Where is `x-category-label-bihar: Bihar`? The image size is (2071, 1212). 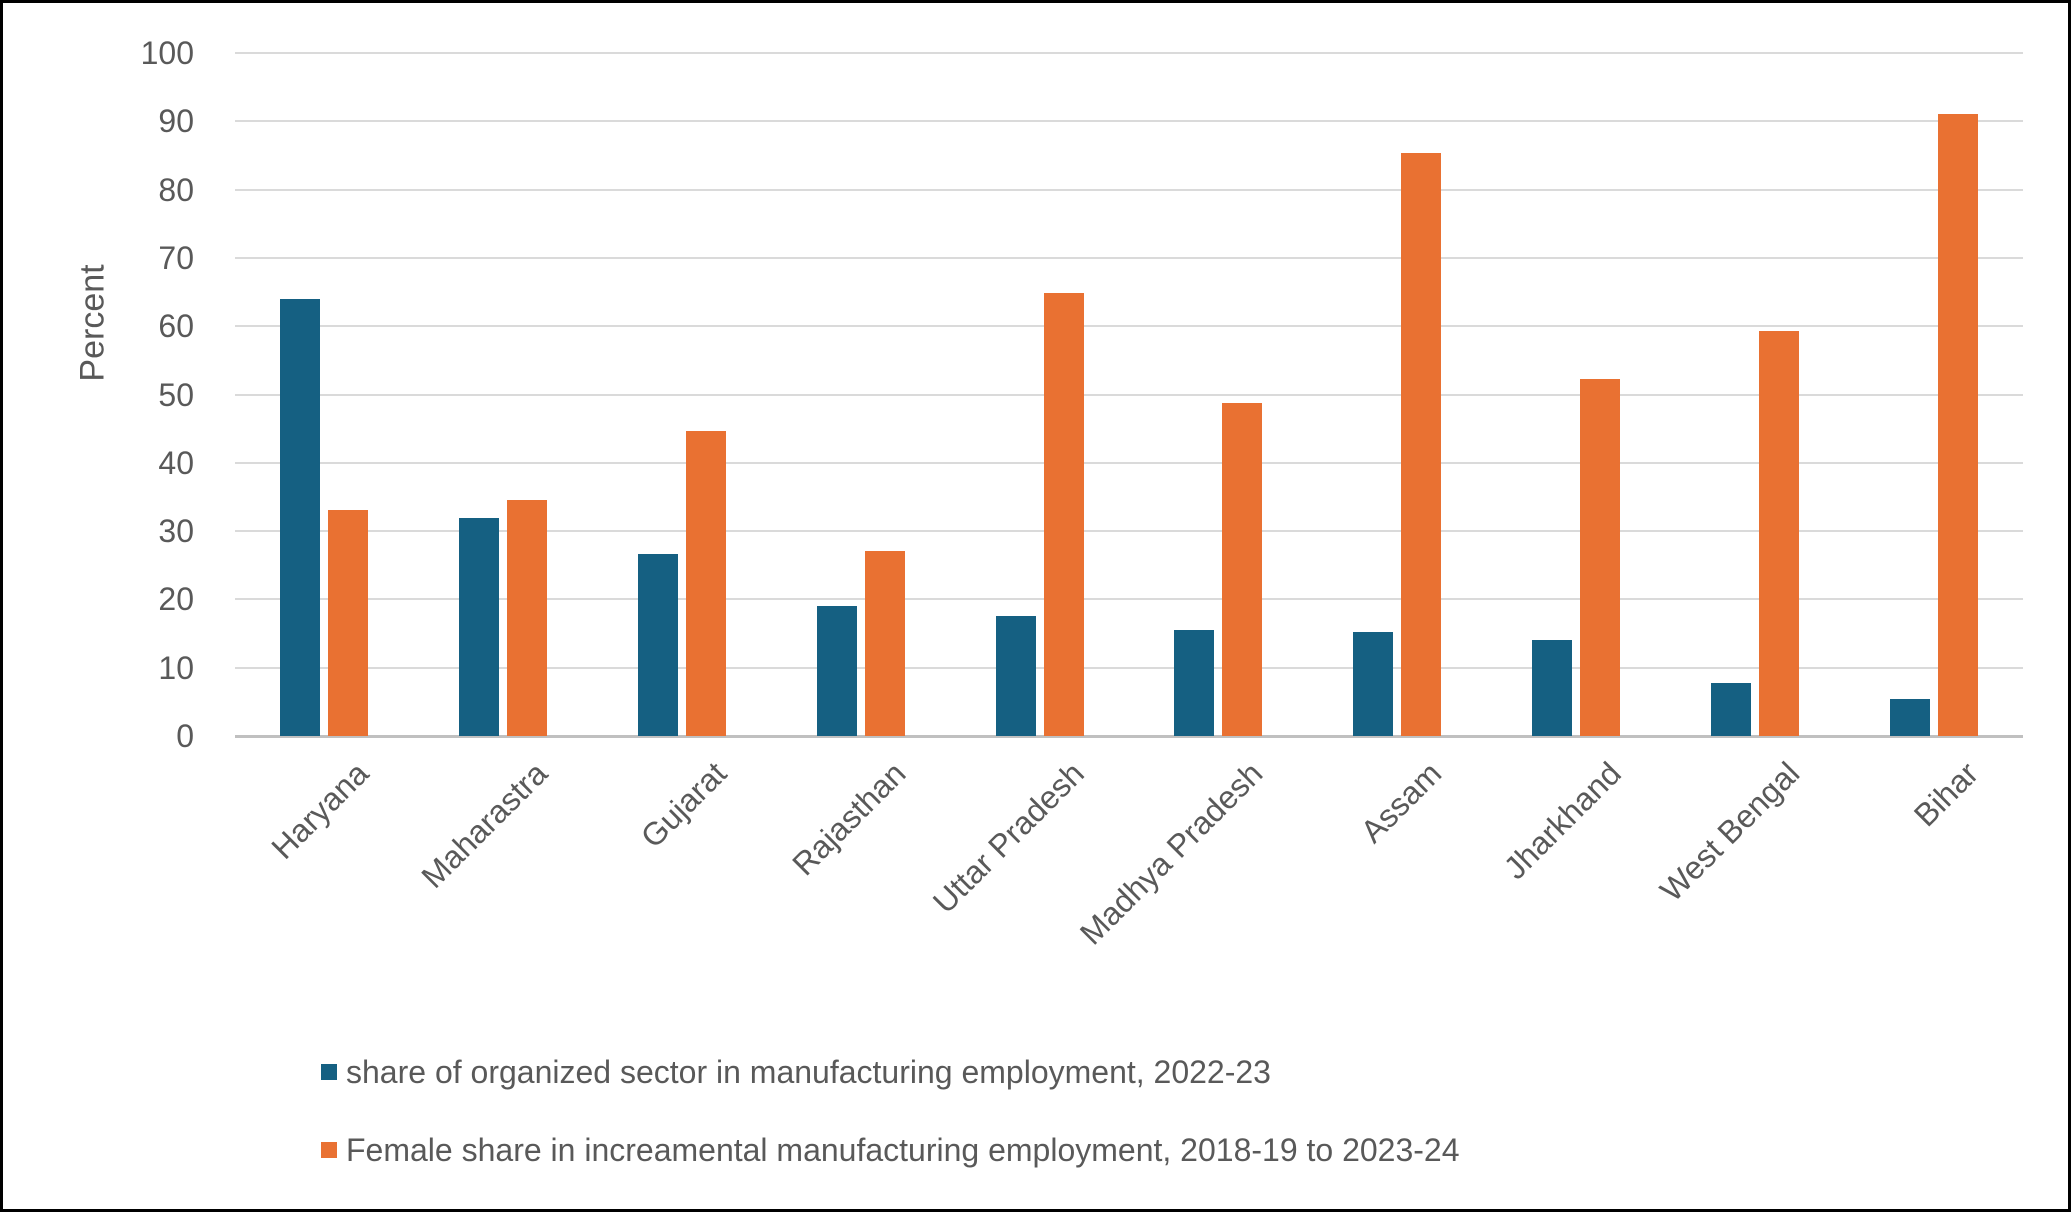
x-category-label-bihar: Bihar is located at coordinates (1946, 794).